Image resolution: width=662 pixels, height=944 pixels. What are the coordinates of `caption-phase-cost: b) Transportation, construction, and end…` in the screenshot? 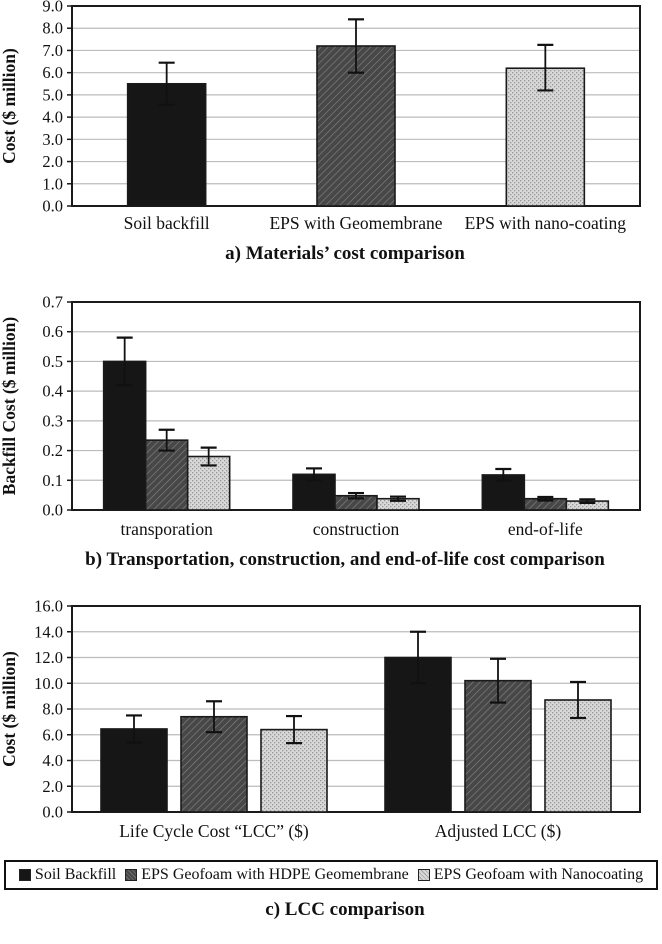 It's located at (345, 559).